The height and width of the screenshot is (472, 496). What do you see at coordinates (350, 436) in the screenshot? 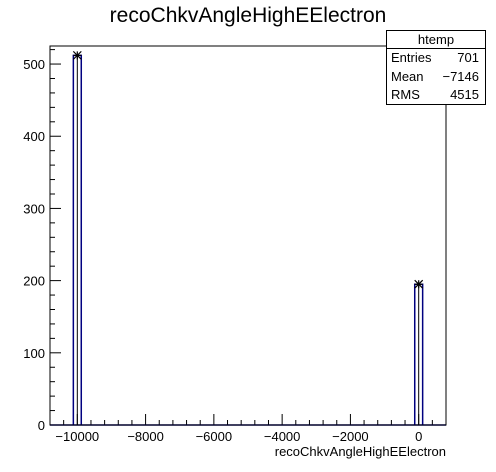
I see `x-tick-label: −2000` at bounding box center [350, 436].